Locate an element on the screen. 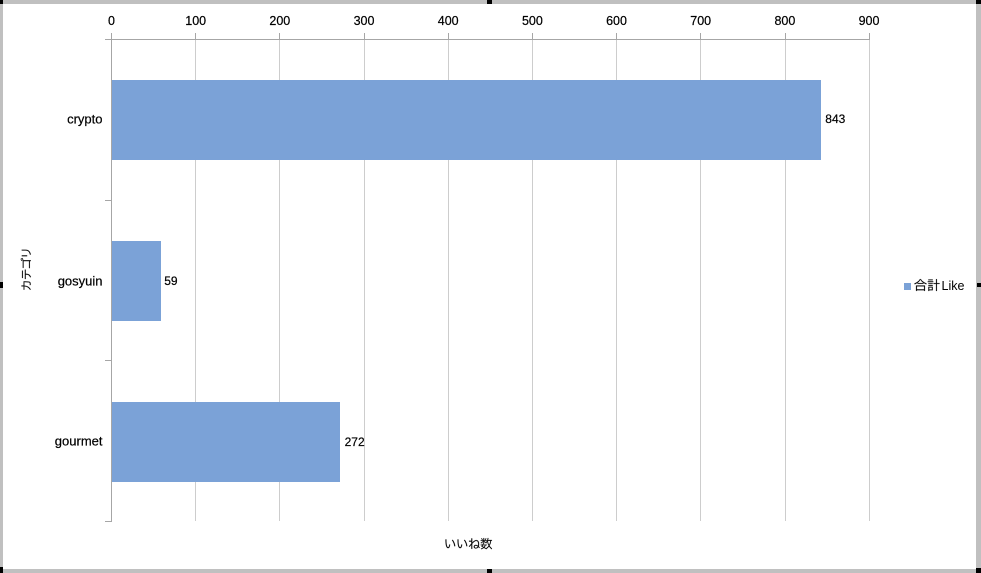 Image resolution: width=981 pixels, height=573 pixels. svg-text: Like is located at coordinates (953, 286).